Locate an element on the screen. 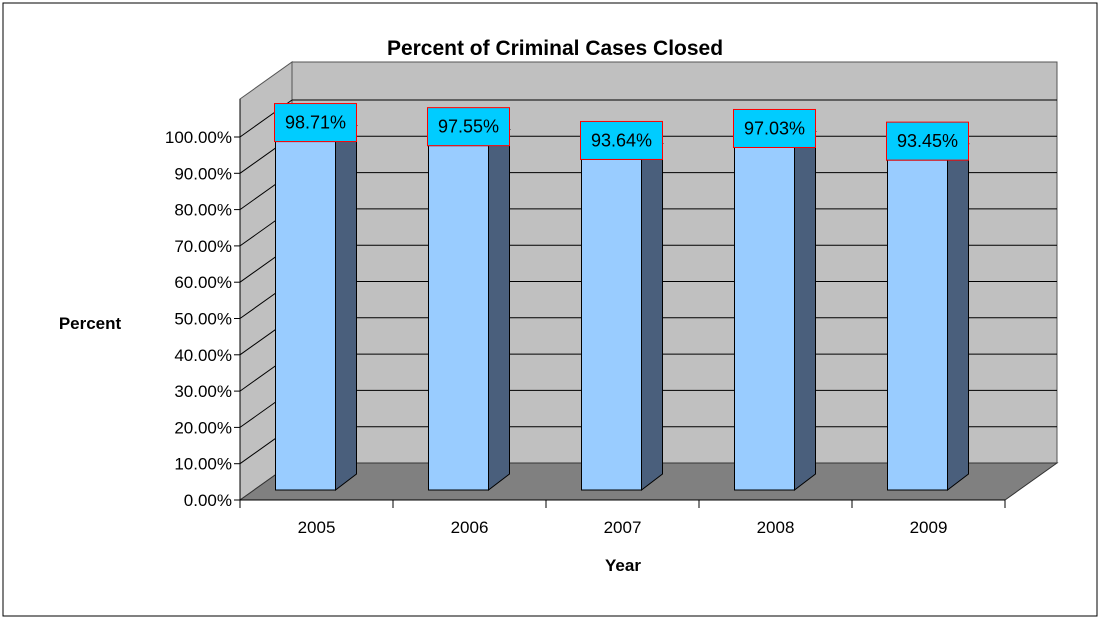  x-tick-label: 2009 is located at coordinates (929, 527).